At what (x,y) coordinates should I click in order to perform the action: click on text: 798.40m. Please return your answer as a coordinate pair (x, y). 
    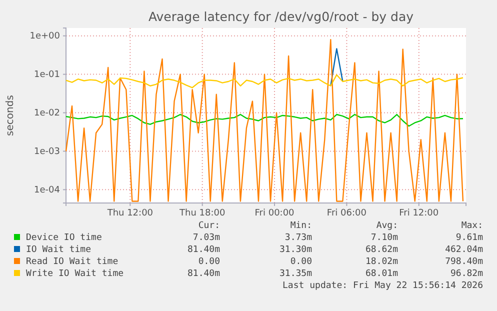
    Looking at the image, I should click on (464, 262).